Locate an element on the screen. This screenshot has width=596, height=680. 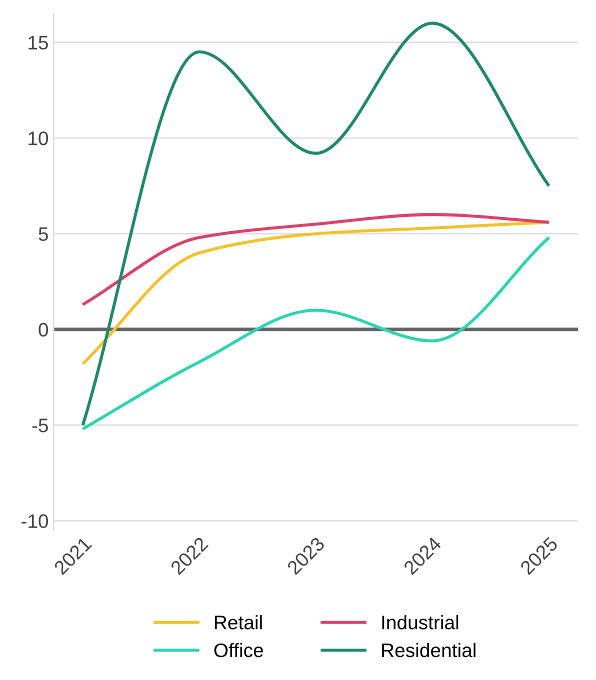
legend-label: Residential is located at coordinates (429, 650).